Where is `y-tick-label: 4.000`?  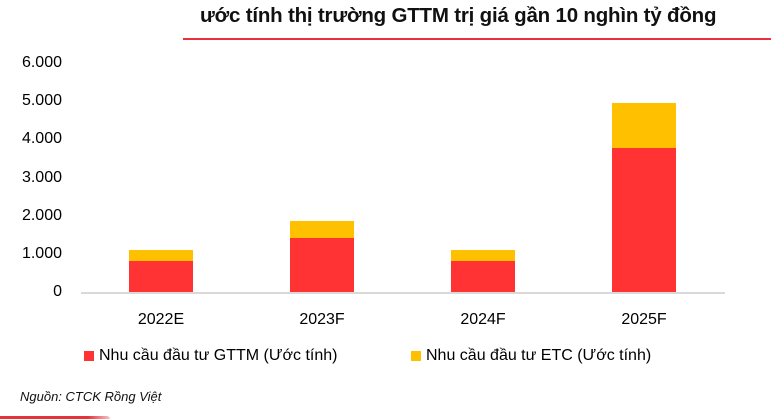
y-tick-label: 4.000 is located at coordinates (41, 139).